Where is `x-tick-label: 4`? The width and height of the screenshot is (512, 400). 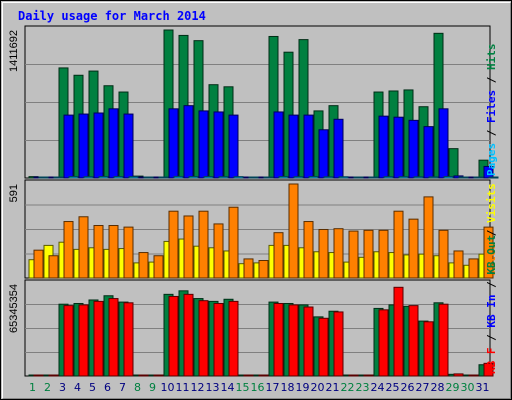 x-tick-label: 4 is located at coordinates (77, 387).